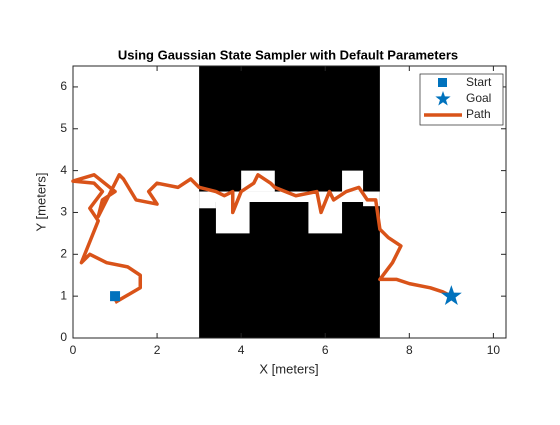  What do you see at coordinates (478, 98) in the screenshot?
I see `legend-label: Goal` at bounding box center [478, 98].